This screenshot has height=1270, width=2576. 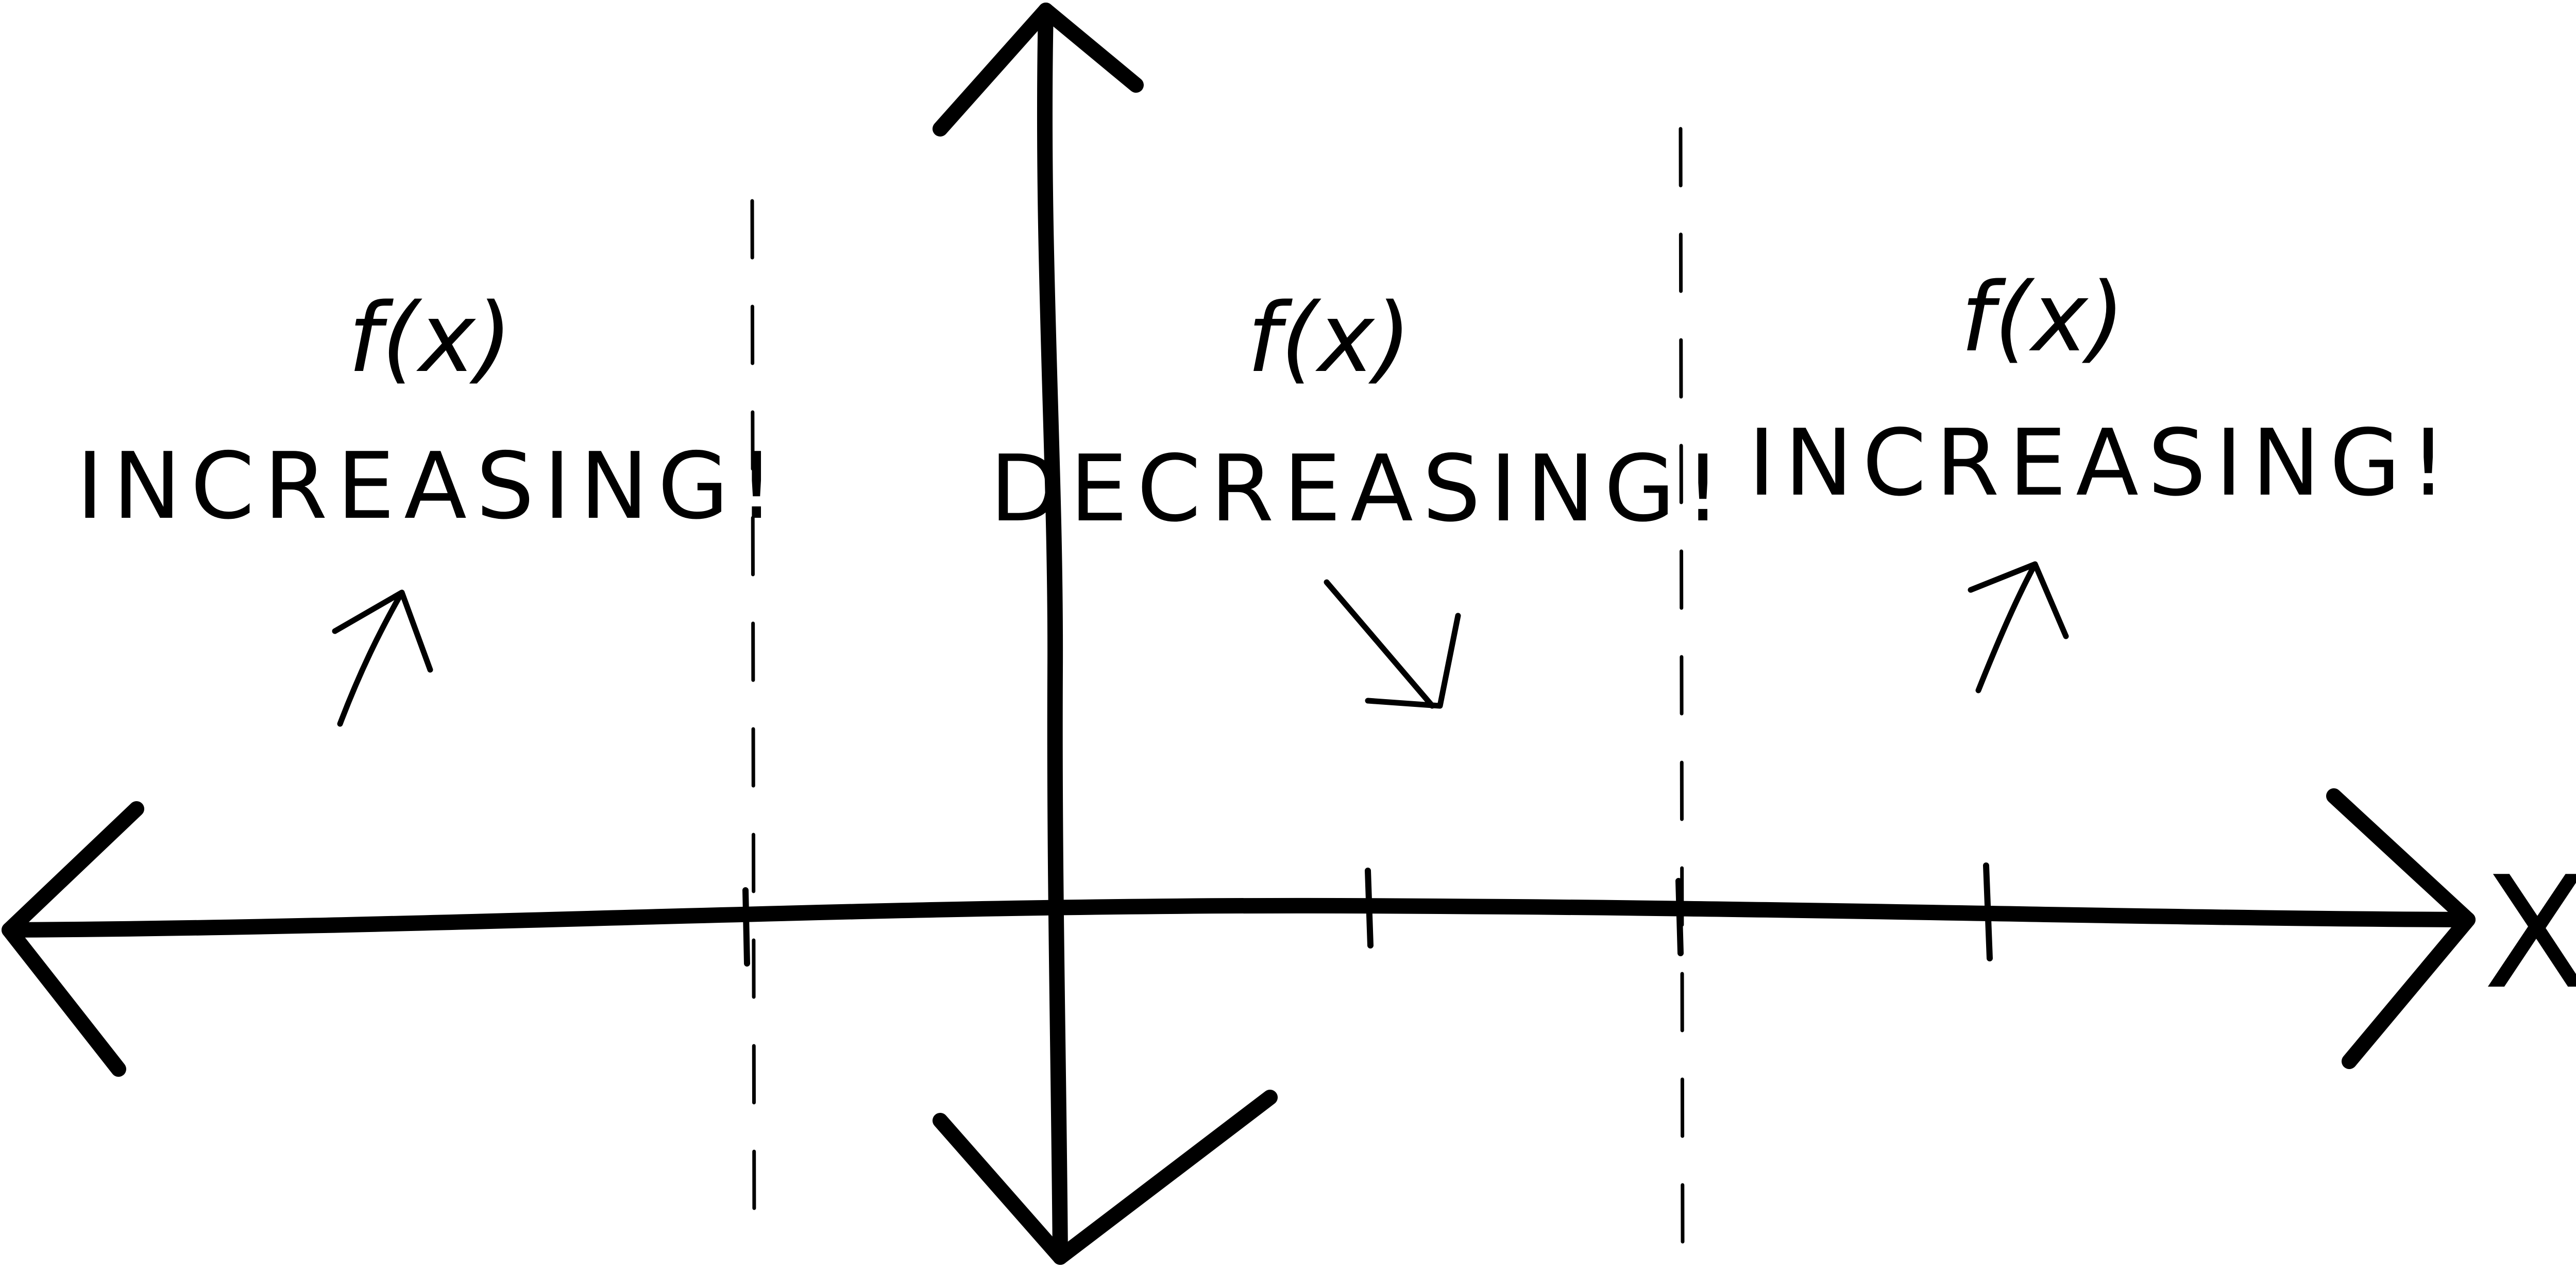 I want to click on x-axis-left-arrowhead, so click(x=73, y=939).